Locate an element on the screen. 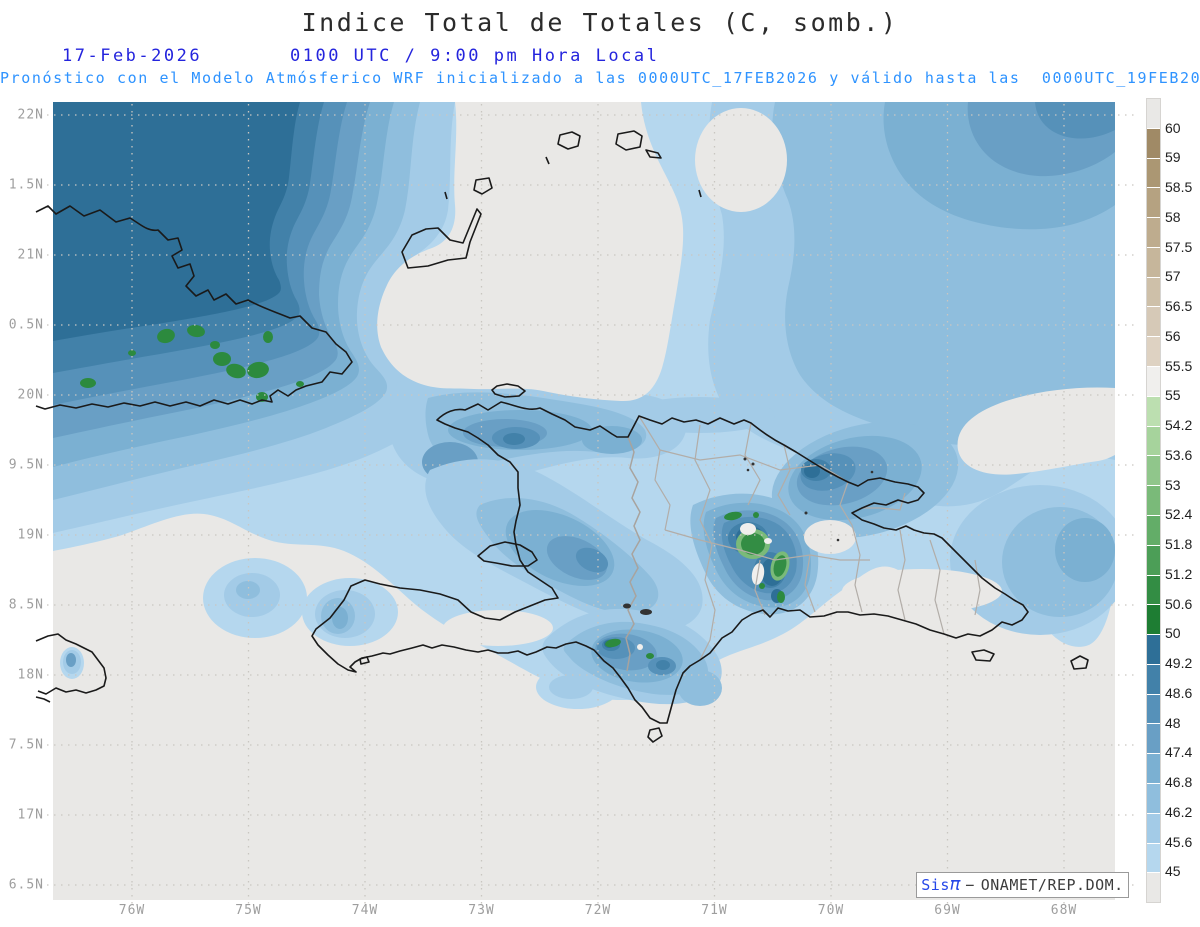 The image size is (1200, 927). colorbar-tick-label: 50.6 is located at coordinates (1179, 603).